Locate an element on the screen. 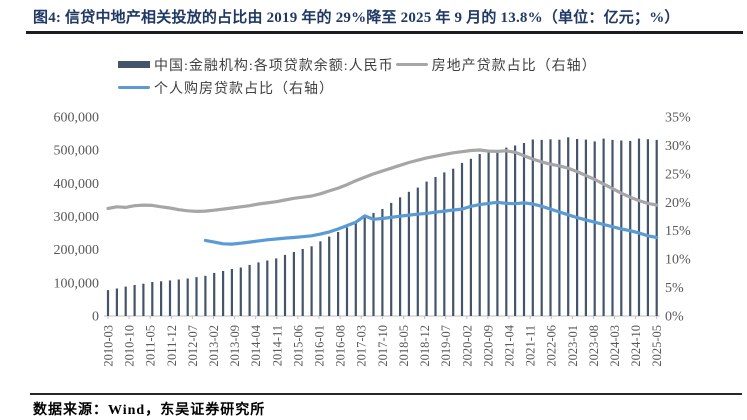 The height and width of the screenshot is (420, 747). line-series-mortgage-share is located at coordinates (431, 223).